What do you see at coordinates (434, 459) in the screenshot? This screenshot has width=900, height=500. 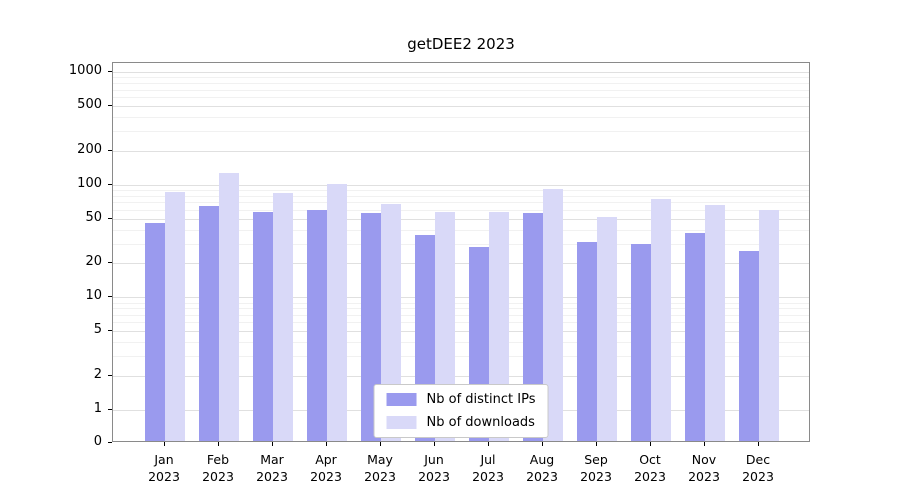 I see `x-tick-month: Jun` at bounding box center [434, 459].